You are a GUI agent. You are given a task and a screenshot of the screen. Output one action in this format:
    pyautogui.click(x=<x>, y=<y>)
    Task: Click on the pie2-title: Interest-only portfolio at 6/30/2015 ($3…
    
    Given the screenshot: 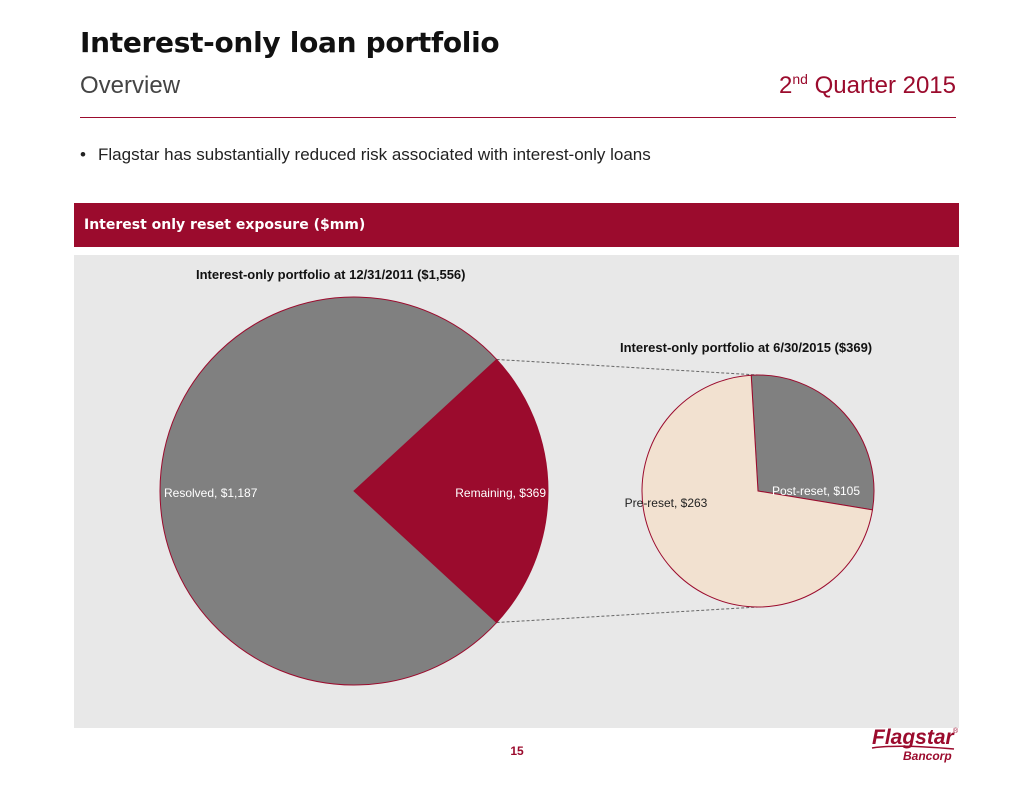 What is the action you would take?
    pyautogui.click(x=746, y=347)
    